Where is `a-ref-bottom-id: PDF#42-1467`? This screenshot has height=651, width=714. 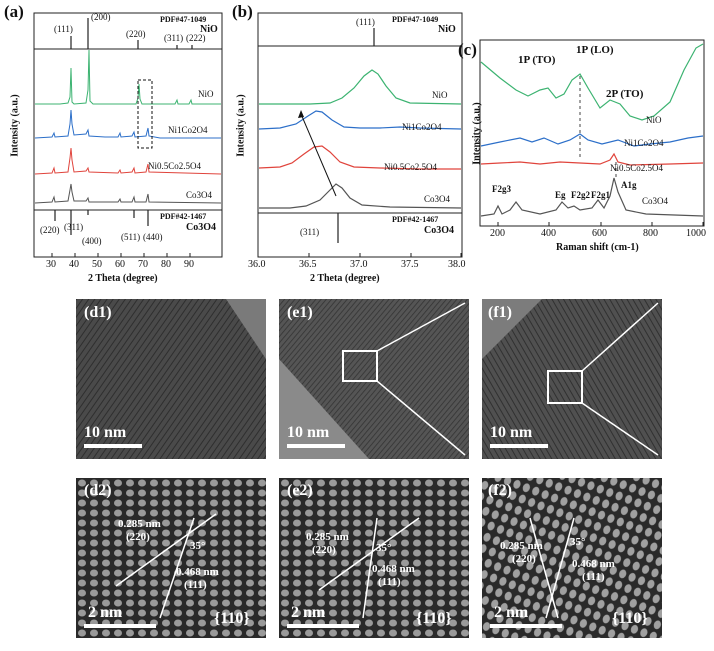 a-ref-bottom-id: PDF#42-1467 is located at coordinates (183, 216).